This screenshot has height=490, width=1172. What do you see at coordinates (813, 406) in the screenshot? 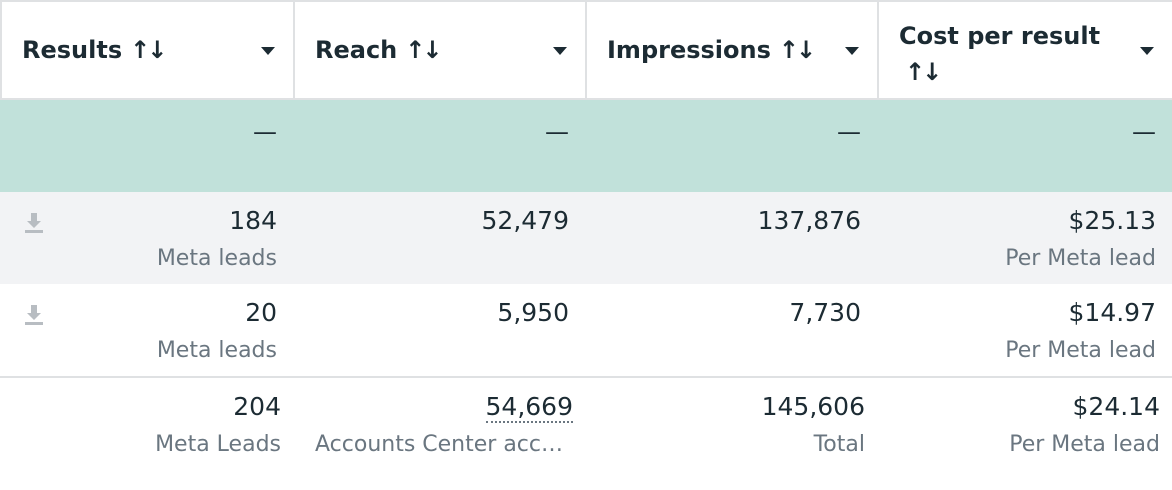
I see `total-impressions-value: 145,606` at bounding box center [813, 406].